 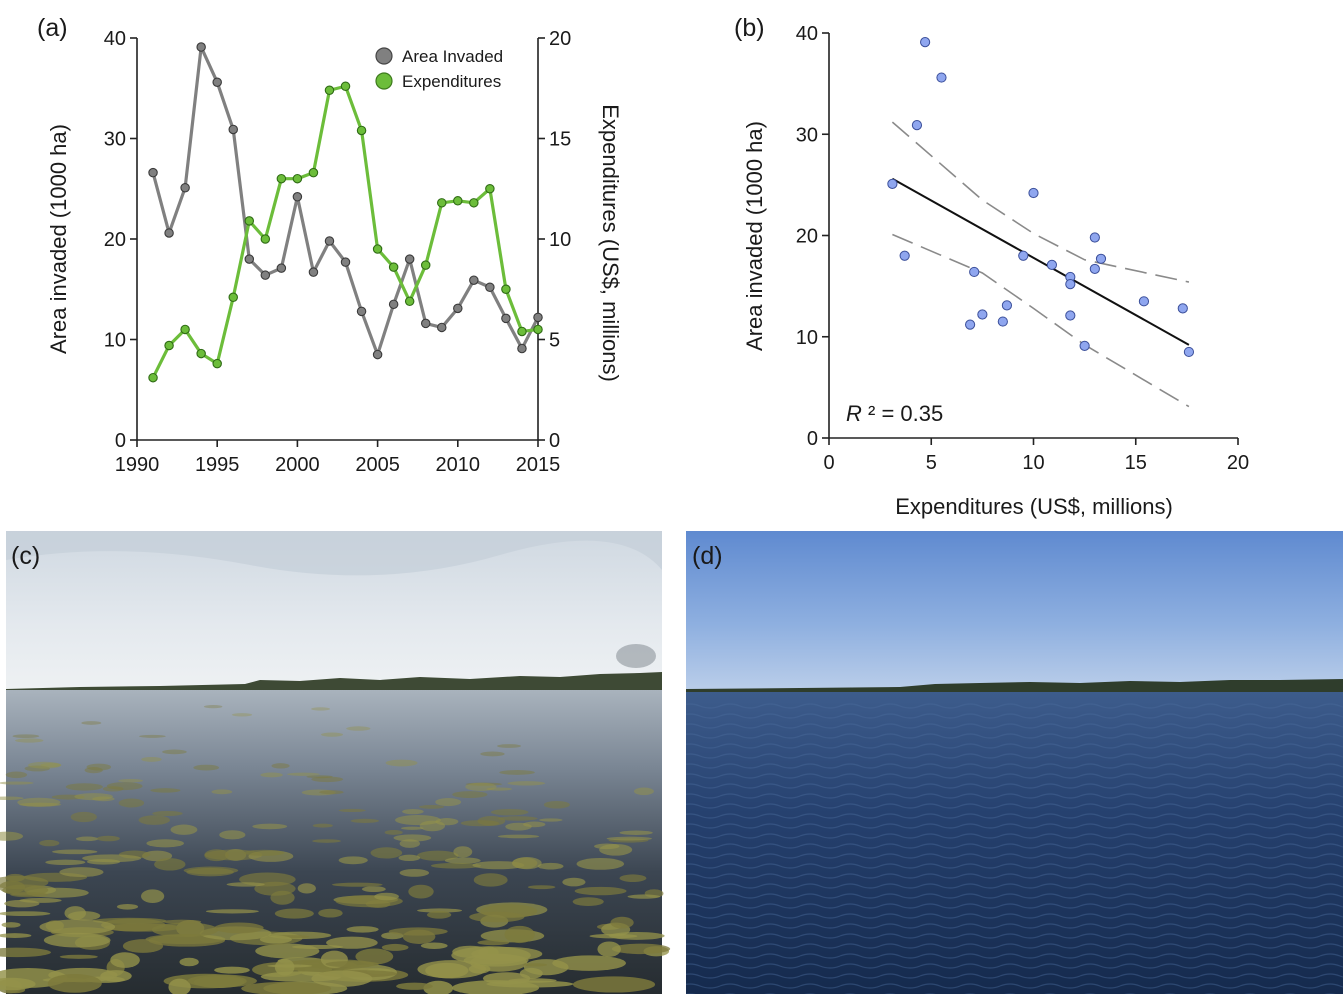 I want to click on chart-a-y2tick-label: 20, so click(x=560, y=39).